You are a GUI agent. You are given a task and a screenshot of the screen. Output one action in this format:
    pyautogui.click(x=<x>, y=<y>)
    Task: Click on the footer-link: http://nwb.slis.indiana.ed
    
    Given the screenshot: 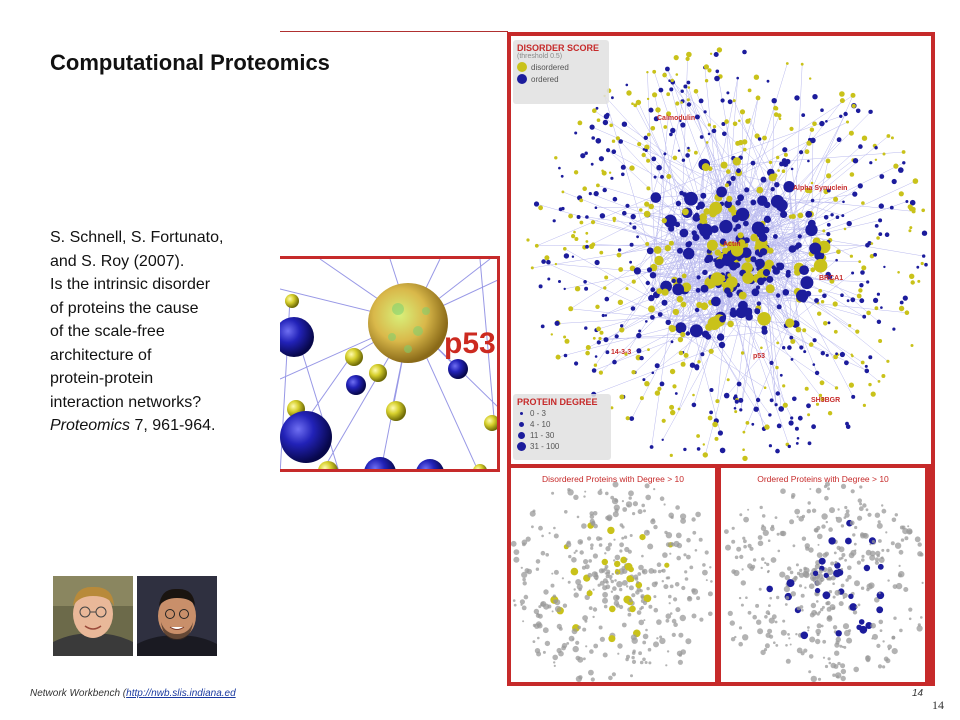 What is the action you would take?
    pyautogui.click(x=181, y=693)
    